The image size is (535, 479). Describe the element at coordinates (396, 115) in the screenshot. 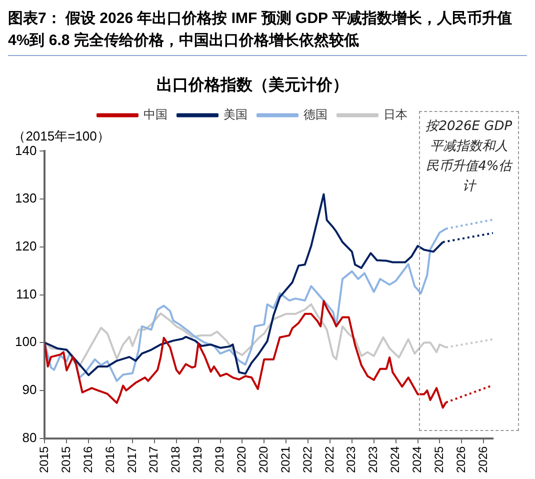

I see `legend-label: 日本` at that location.